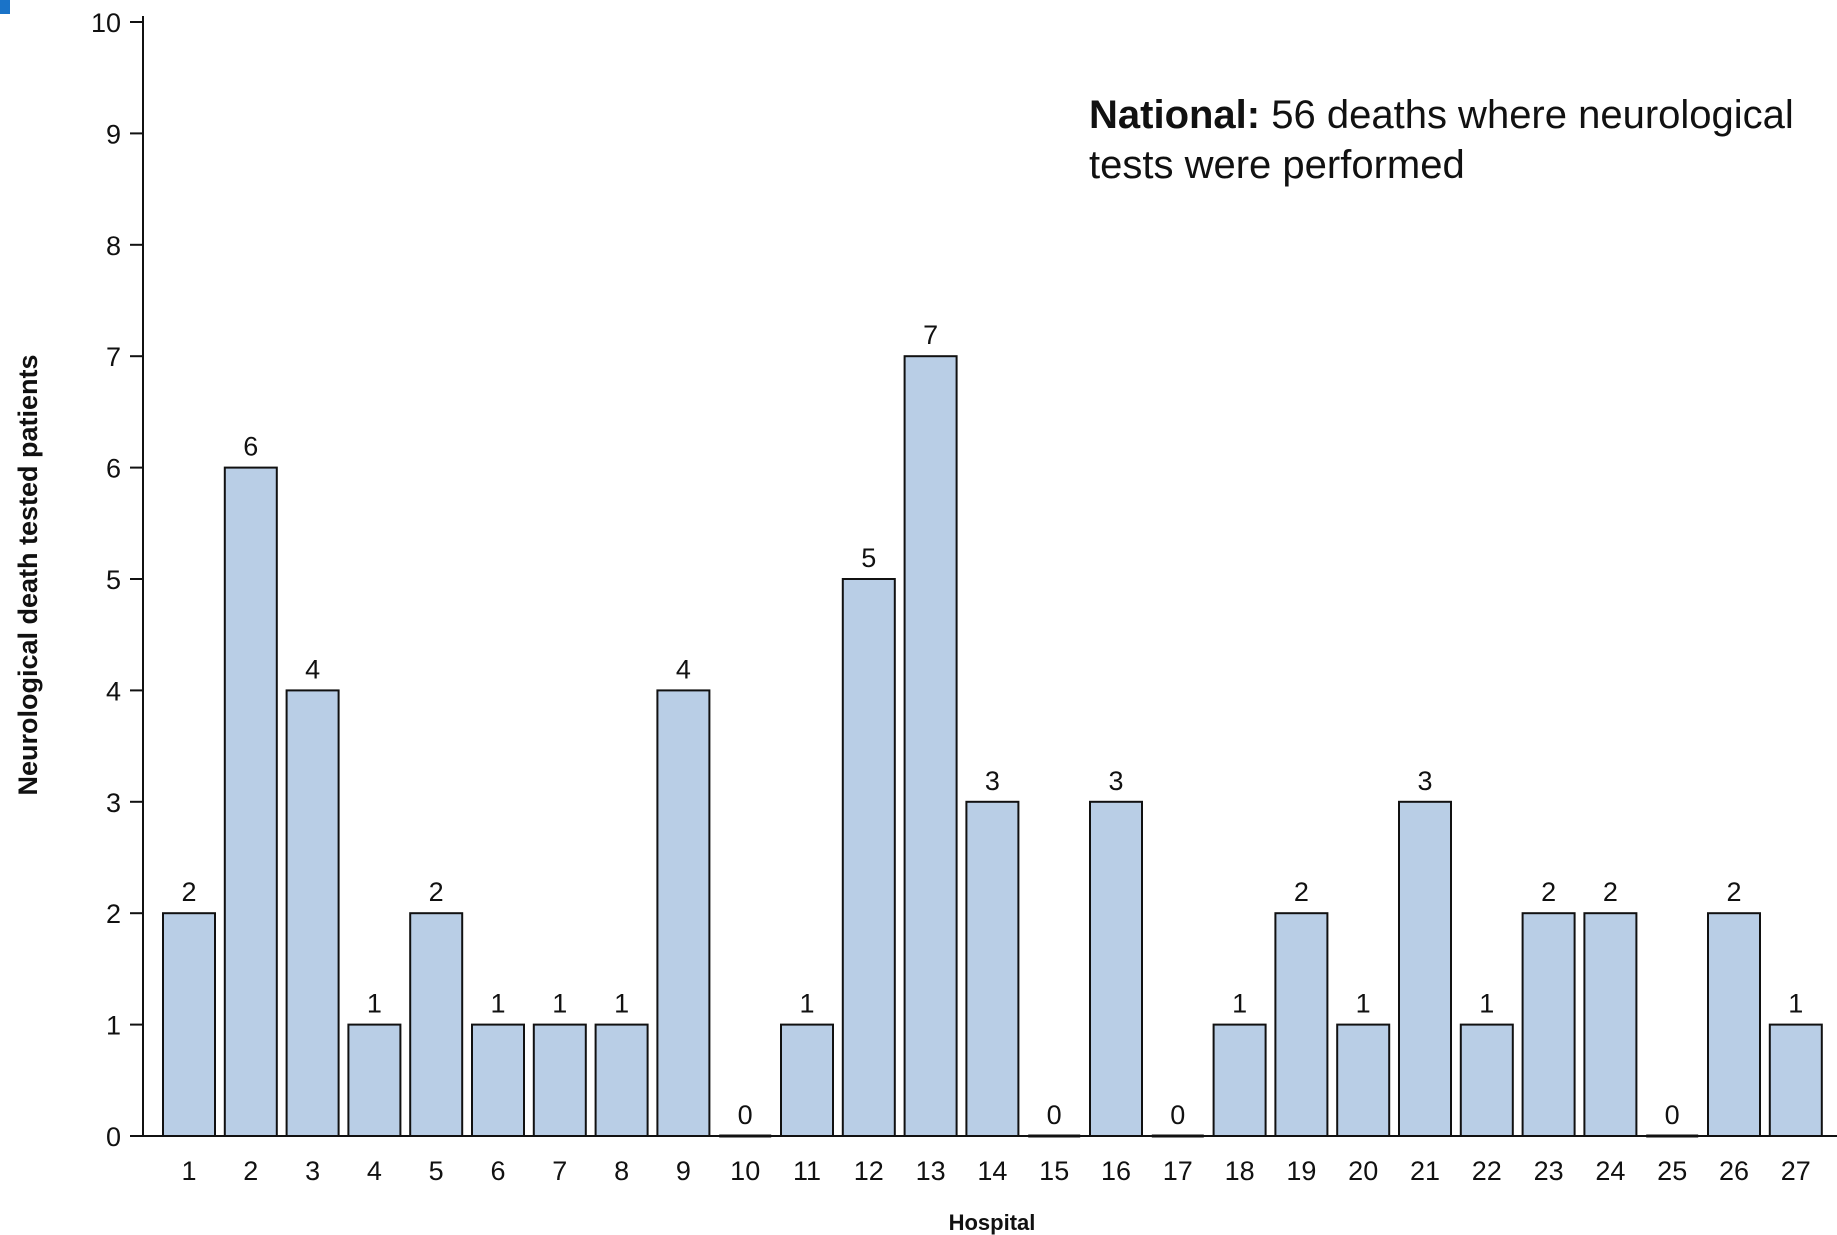 The image size is (1837, 1235). I want to click on y-tick-label: 10, so click(106, 23).